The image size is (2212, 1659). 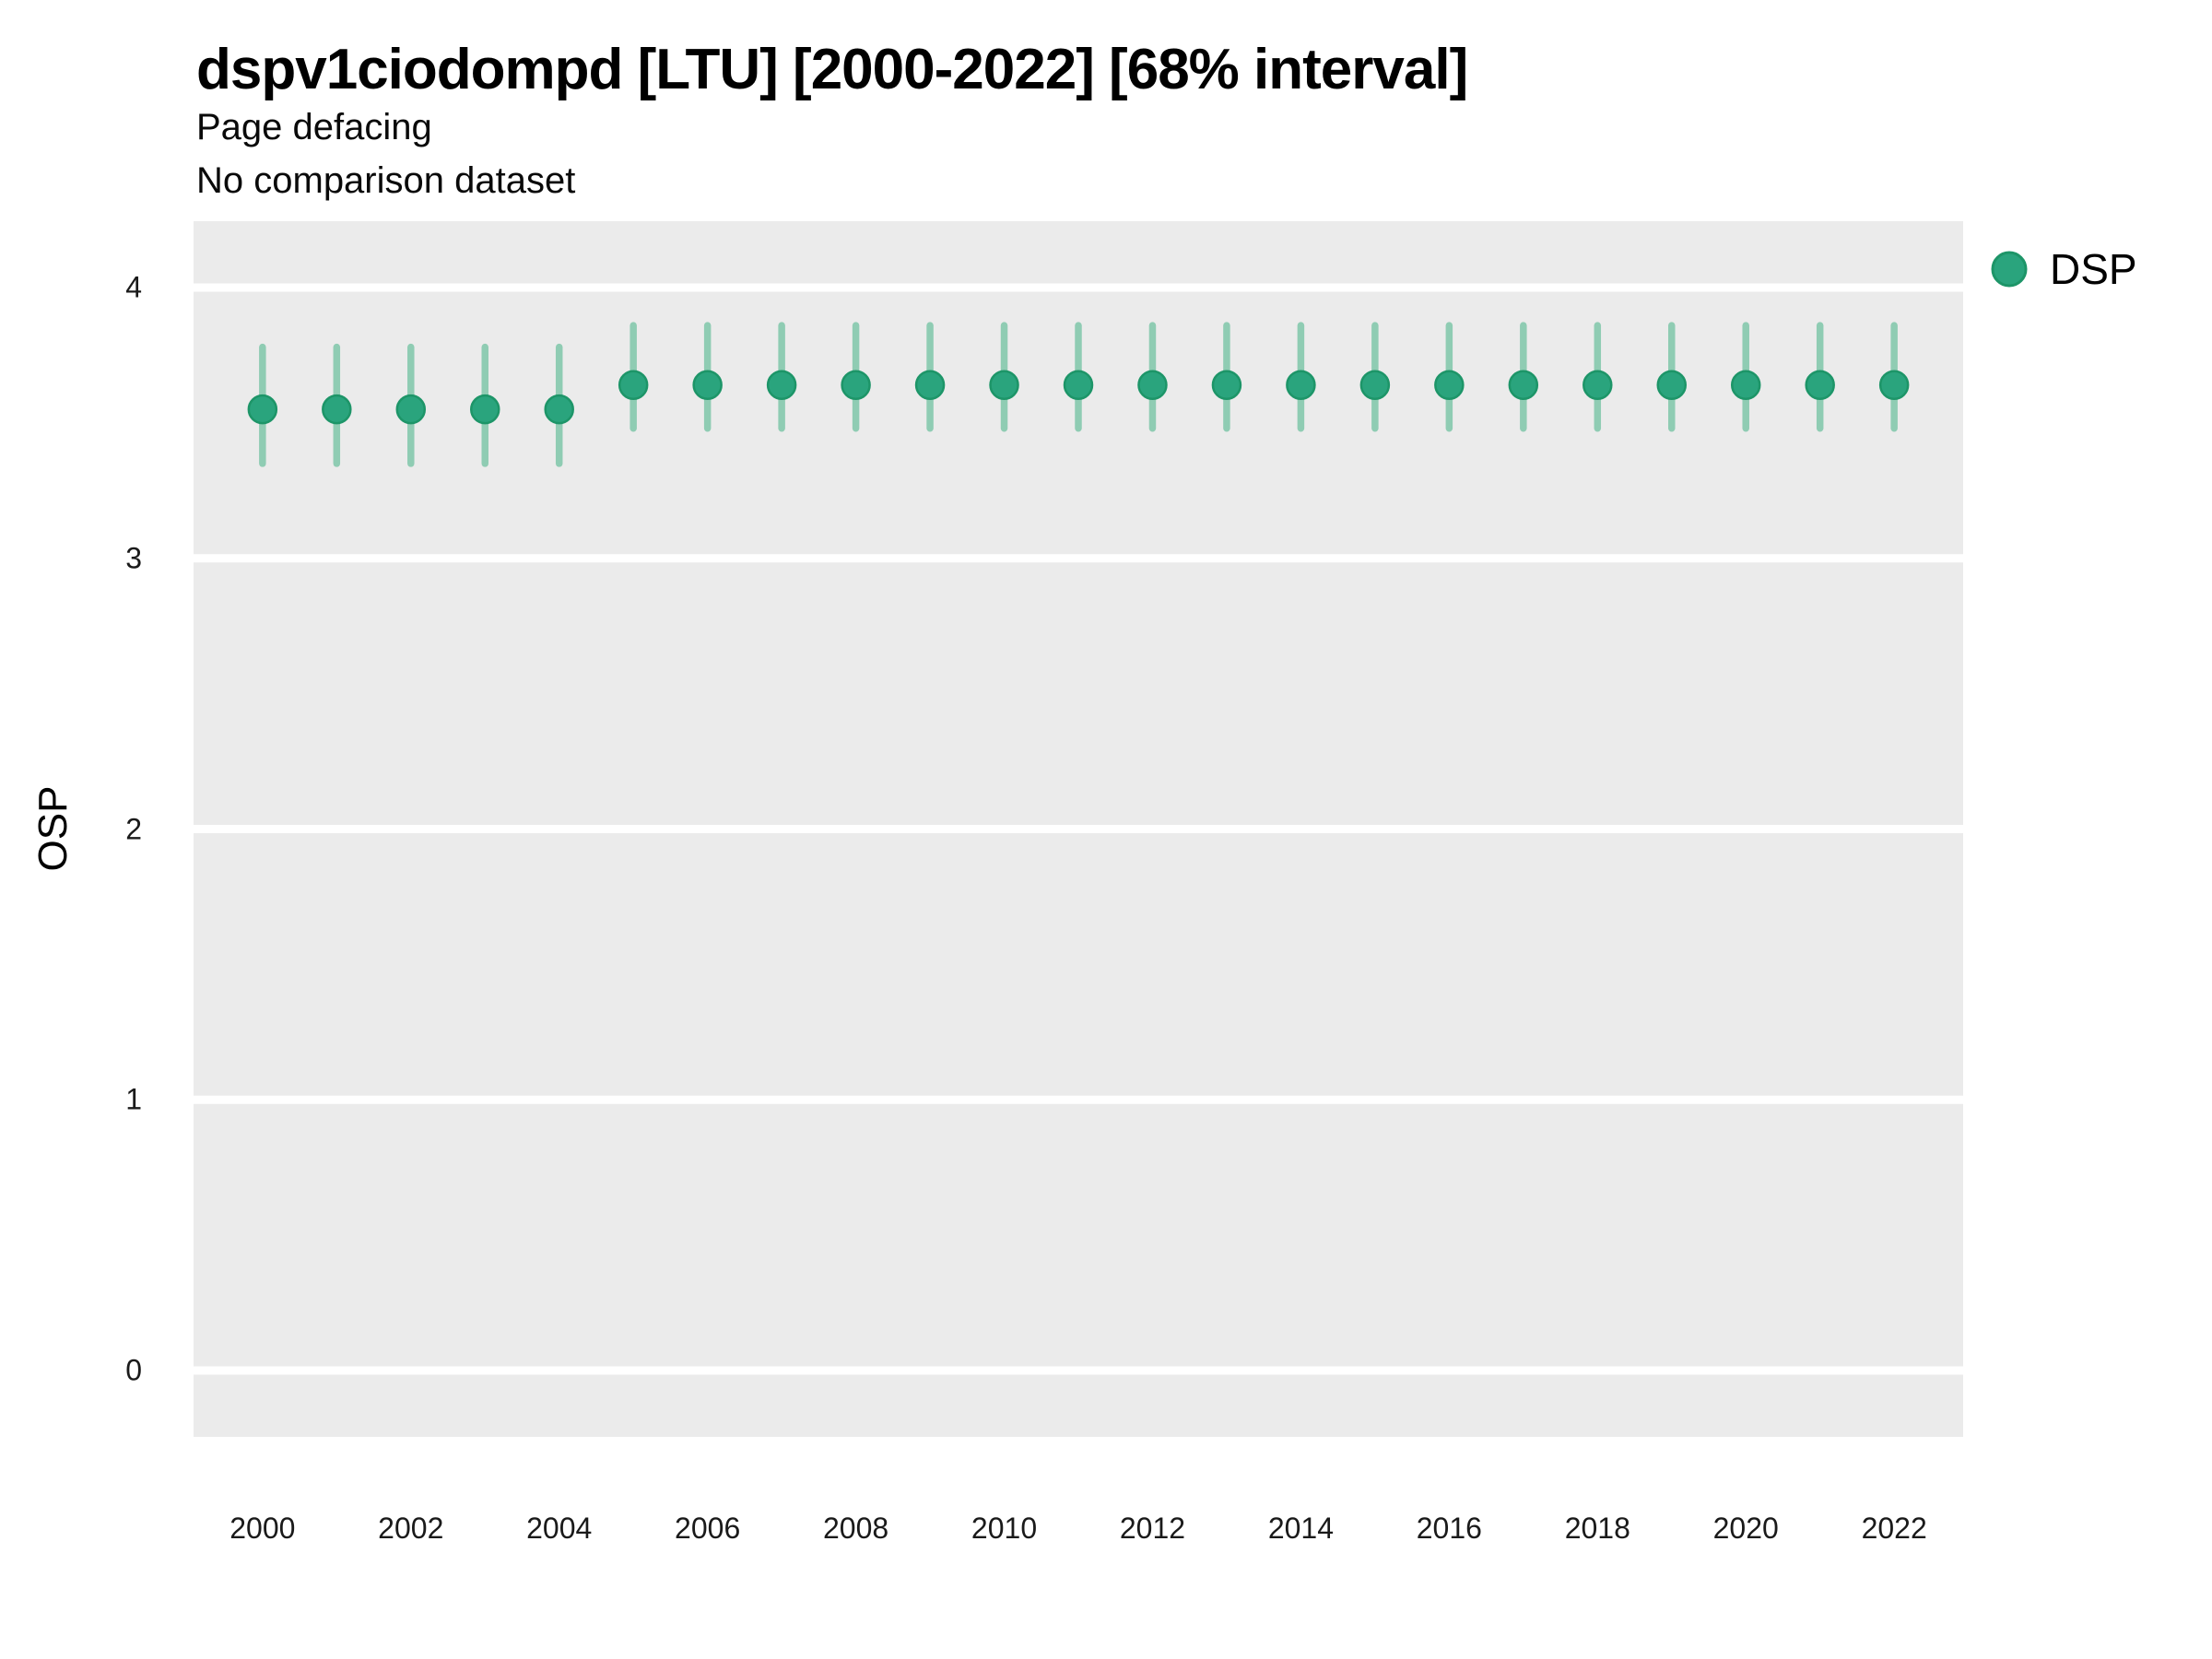 What do you see at coordinates (930, 385) in the screenshot?
I see `data-point-2009` at bounding box center [930, 385].